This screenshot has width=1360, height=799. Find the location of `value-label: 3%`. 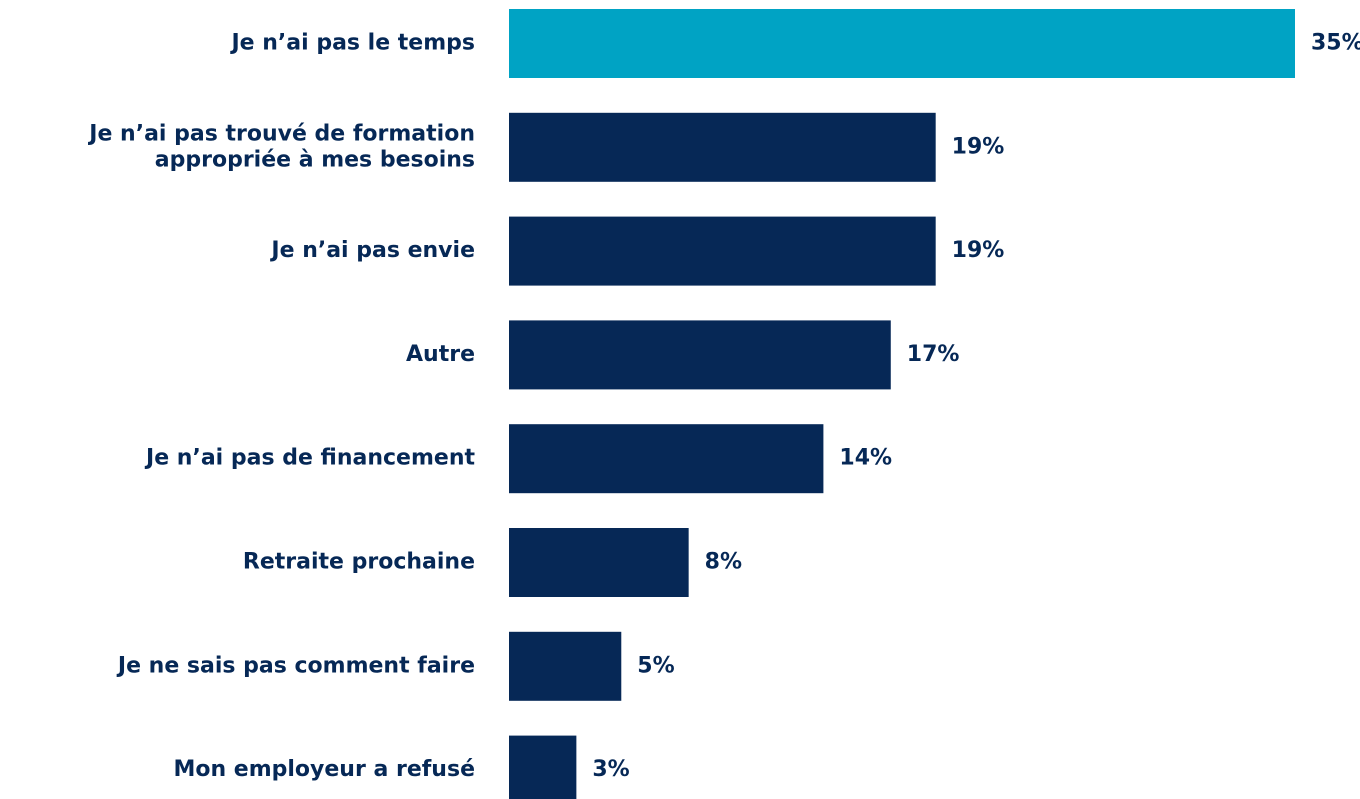

value-label: 3% is located at coordinates (610, 769).